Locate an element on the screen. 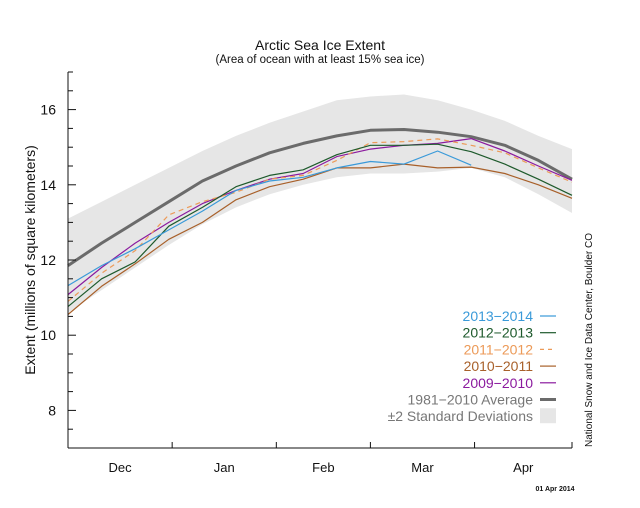  y-axis-label: Extent (millions of square kilometers) is located at coordinates (30, 260).